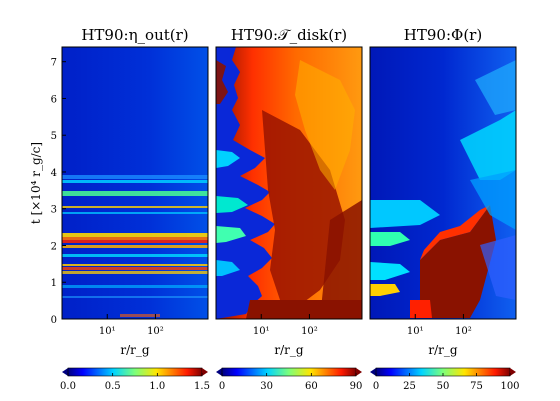  I want to click on colorbar-tick-label: 100, so click(509, 386).